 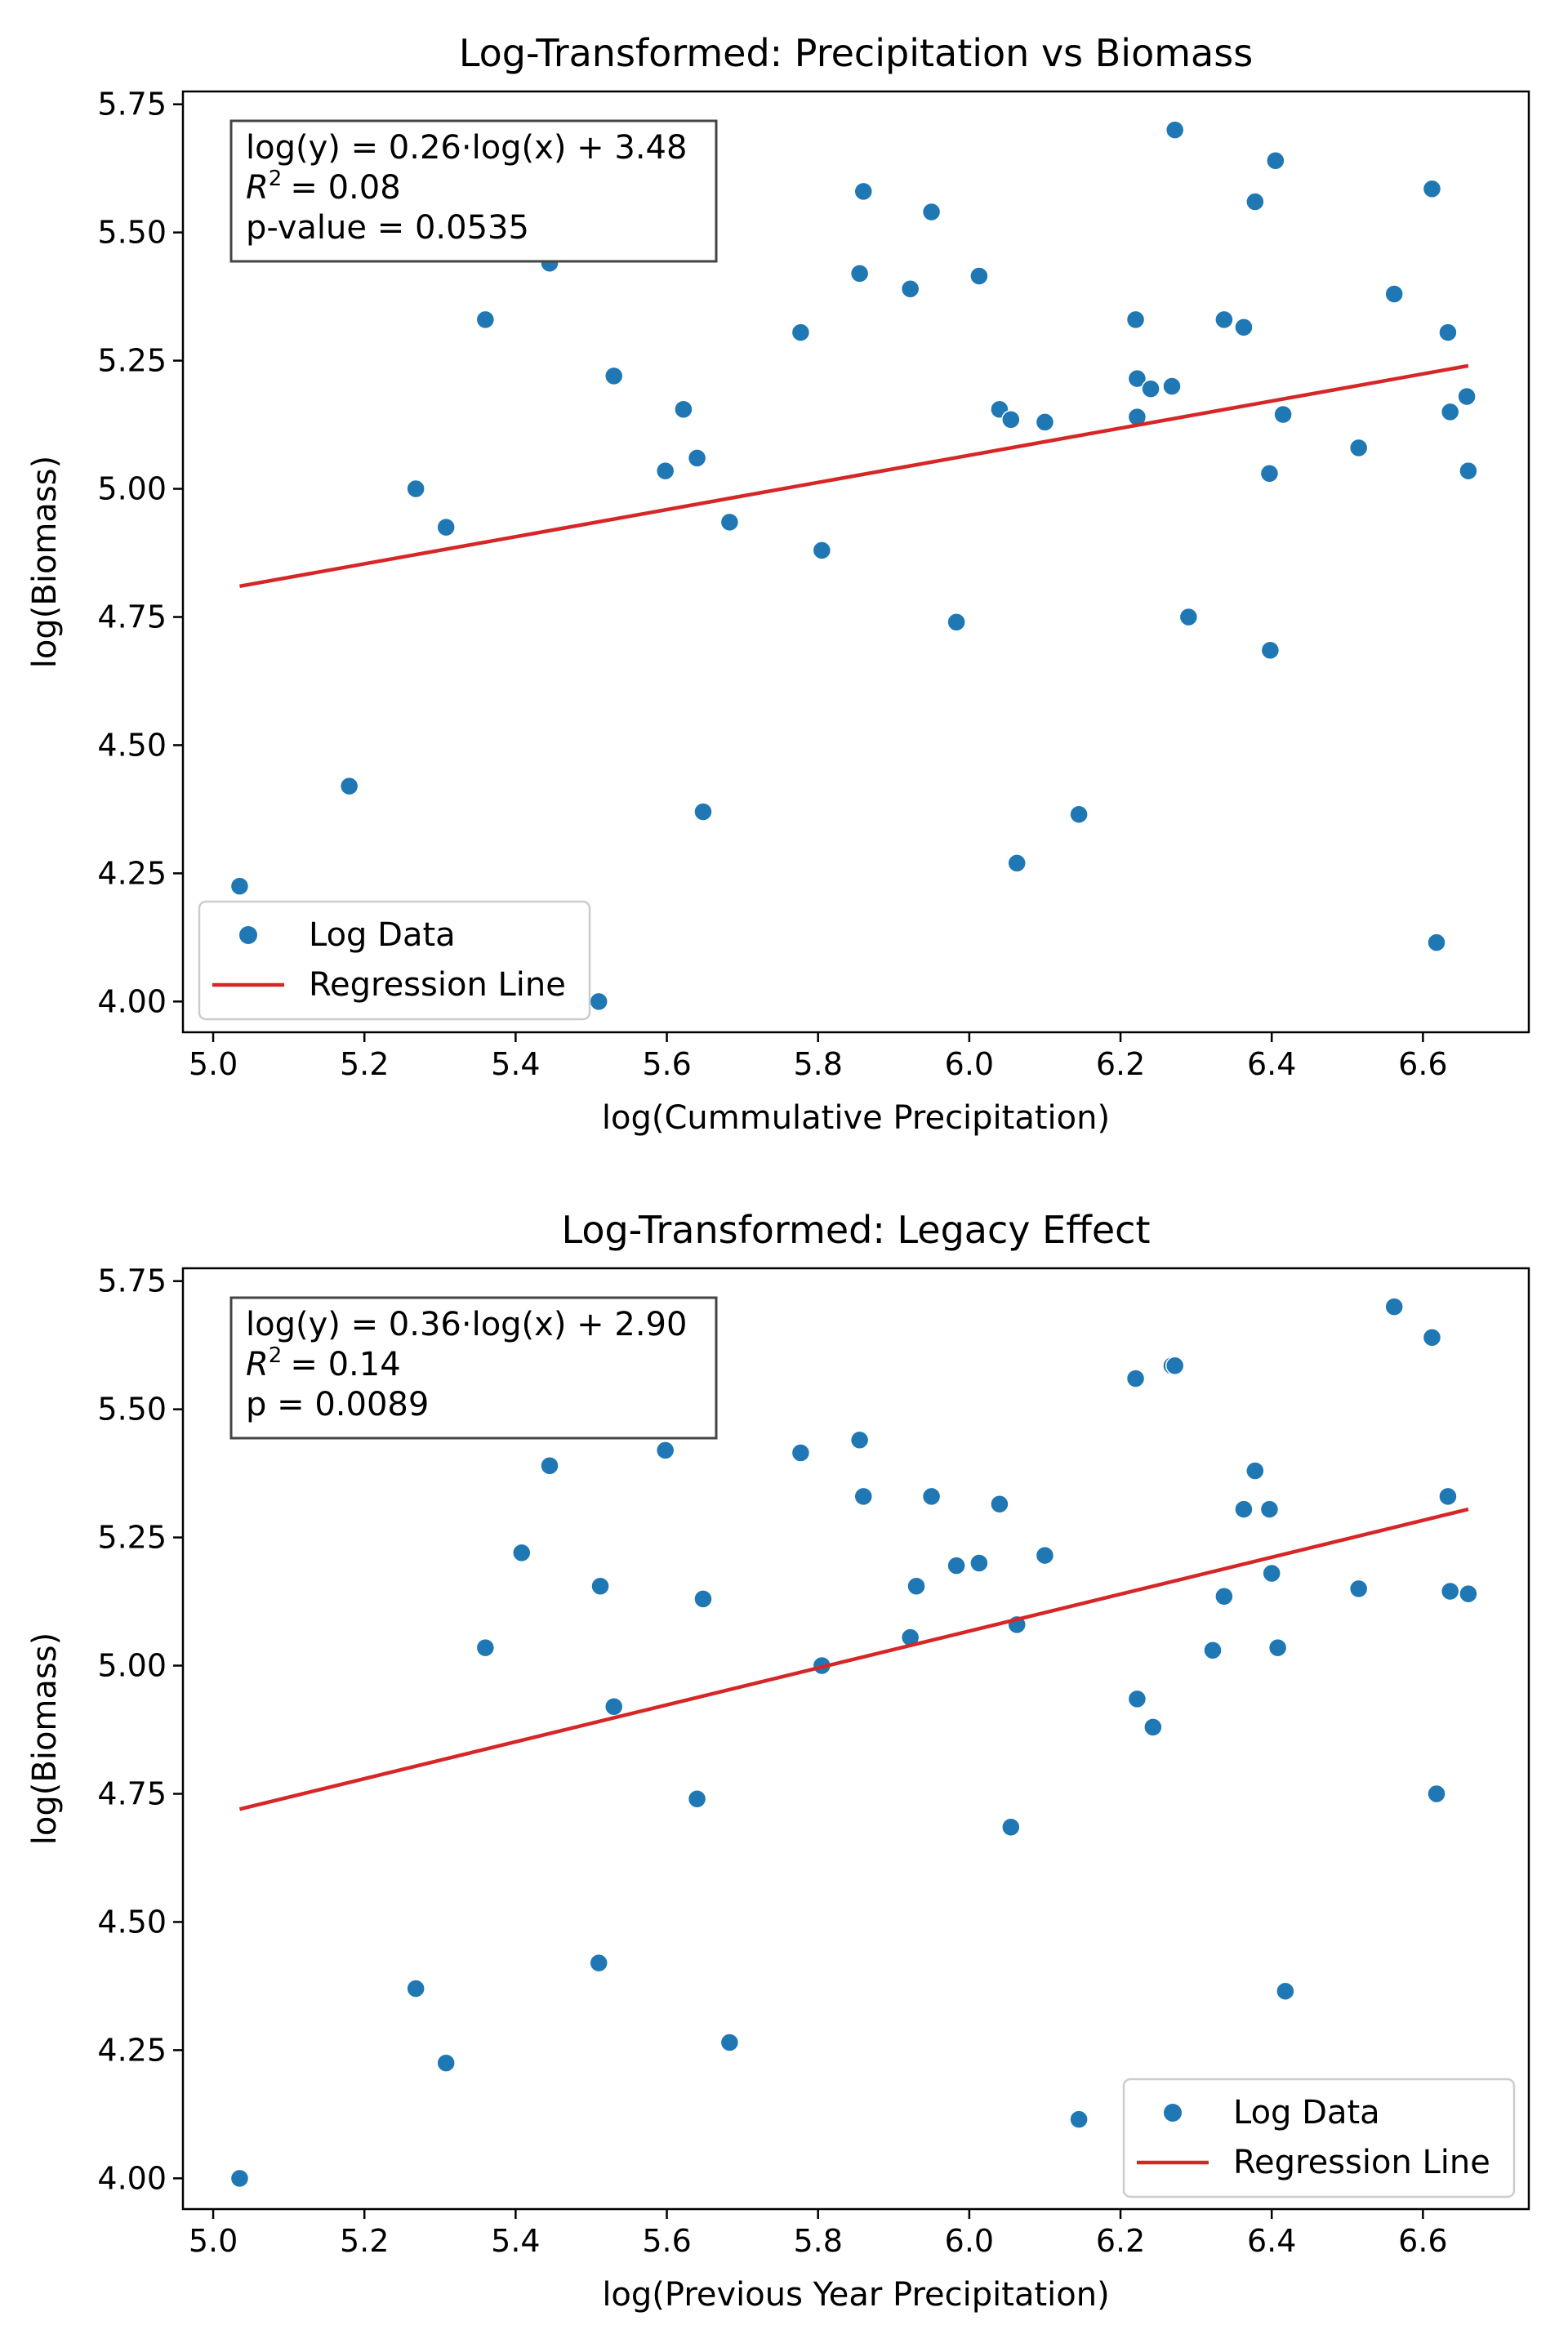 What do you see at coordinates (1271, 1064) in the screenshot?
I see `x-tick-label: 6.4` at bounding box center [1271, 1064].